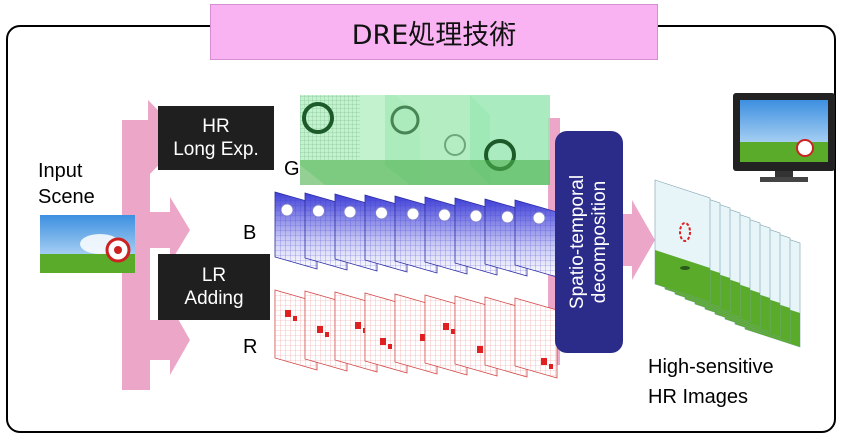 Image resolution: width=848 pixels, height=441 pixels. What do you see at coordinates (87, 244) in the screenshot?
I see `input-scene-image` at bounding box center [87, 244].